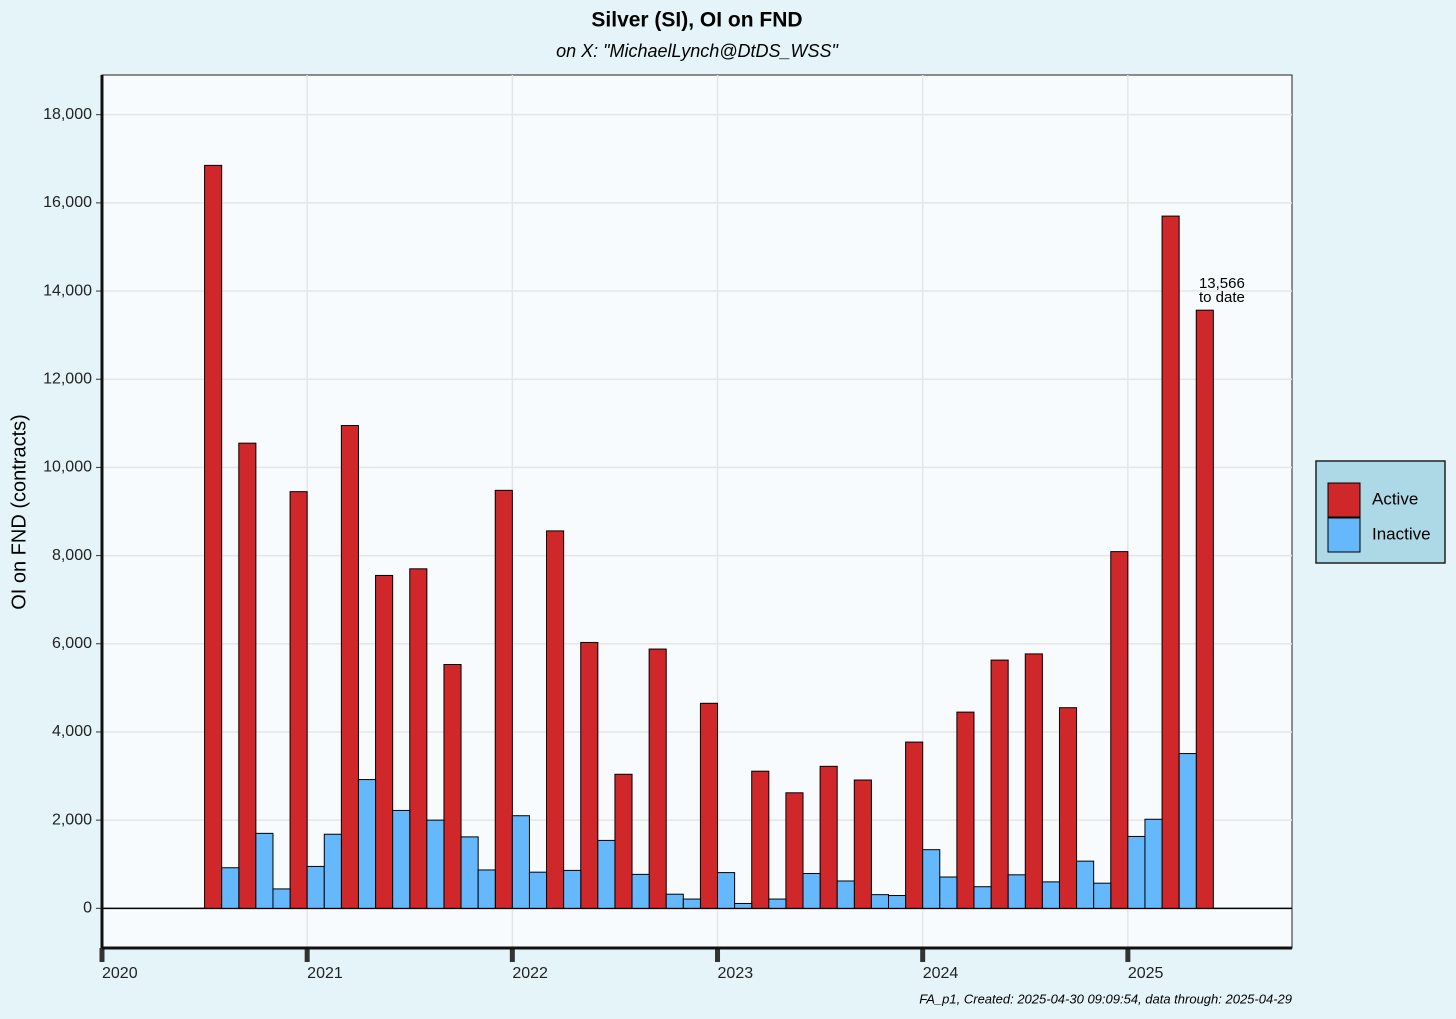 The height and width of the screenshot is (1019, 1456). Describe the element at coordinates (67, 202) in the screenshot. I see `y-tick-label: 16,000` at that location.